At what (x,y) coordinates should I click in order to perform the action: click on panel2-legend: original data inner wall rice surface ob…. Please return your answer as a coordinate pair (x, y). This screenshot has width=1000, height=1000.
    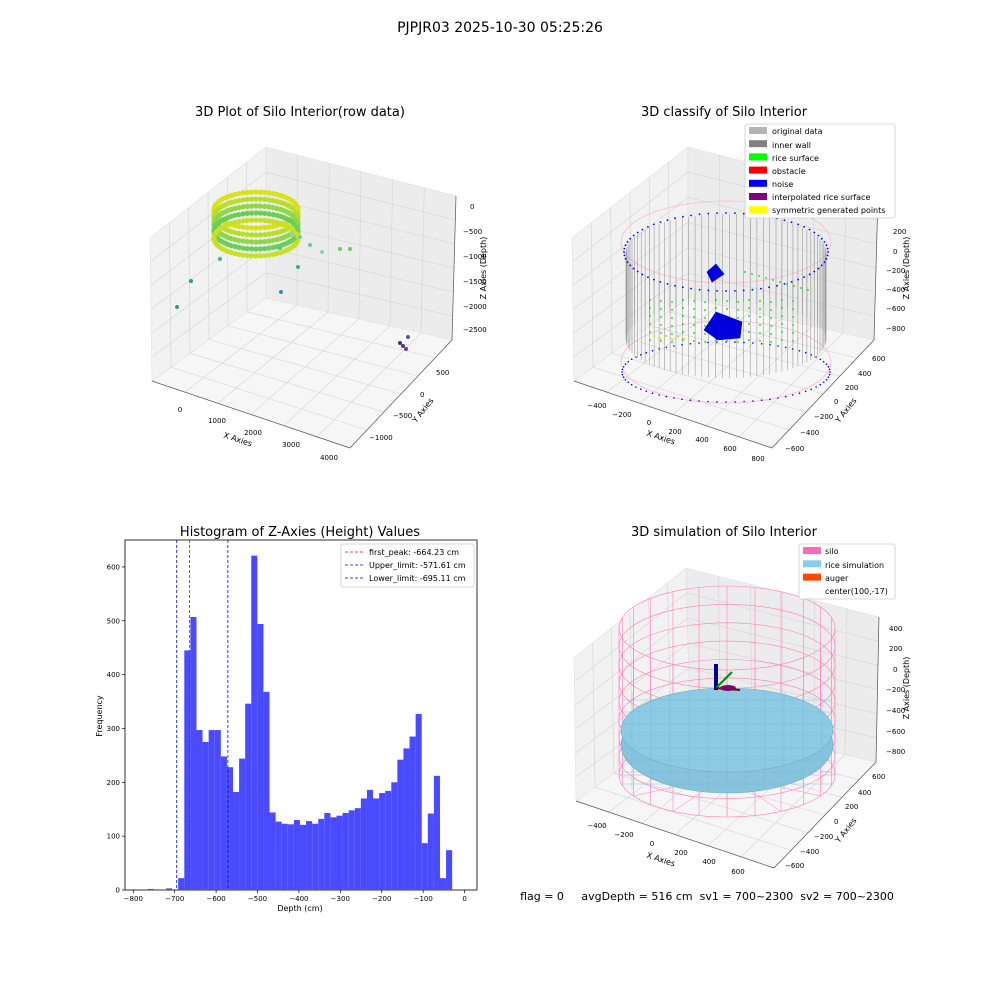
    Looking at the image, I should click on (820, 171).